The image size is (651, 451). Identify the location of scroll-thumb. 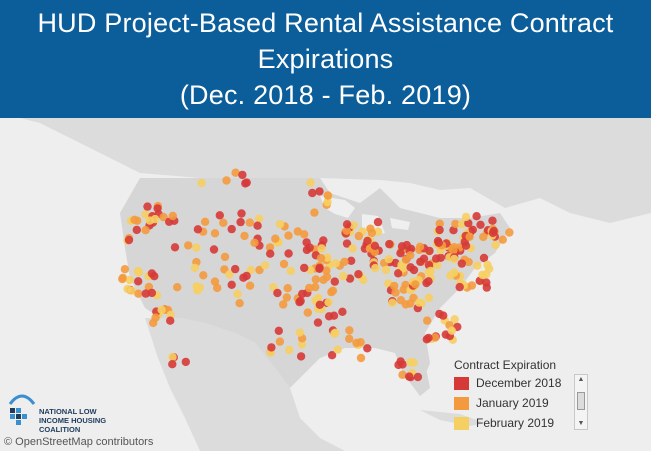
(581, 401).